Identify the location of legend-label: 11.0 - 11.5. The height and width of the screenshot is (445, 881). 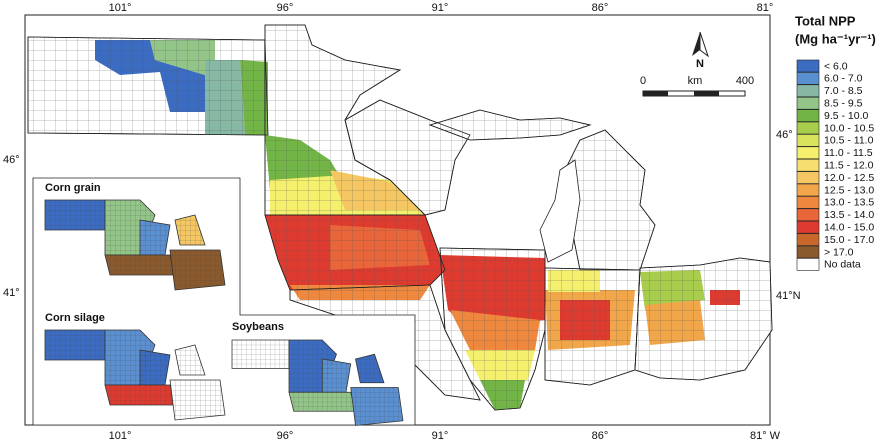
(848, 153).